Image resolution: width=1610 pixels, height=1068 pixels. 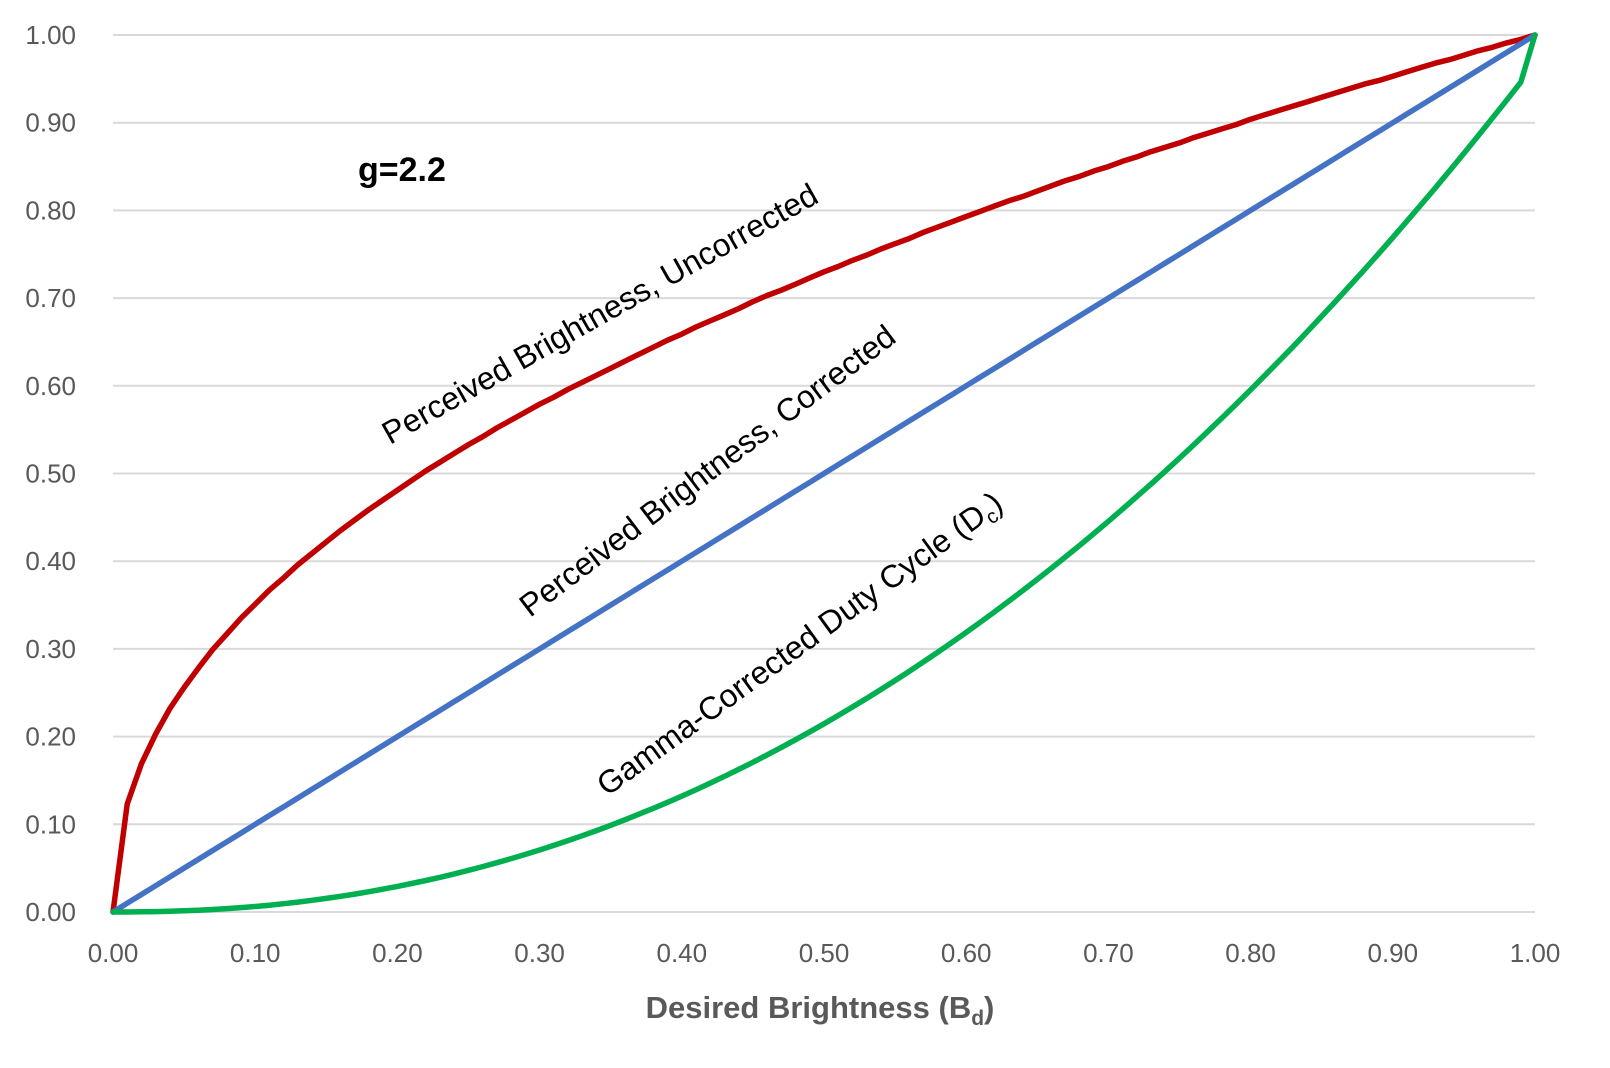 I want to click on x-tick-label: 0.60, so click(x=966, y=953).